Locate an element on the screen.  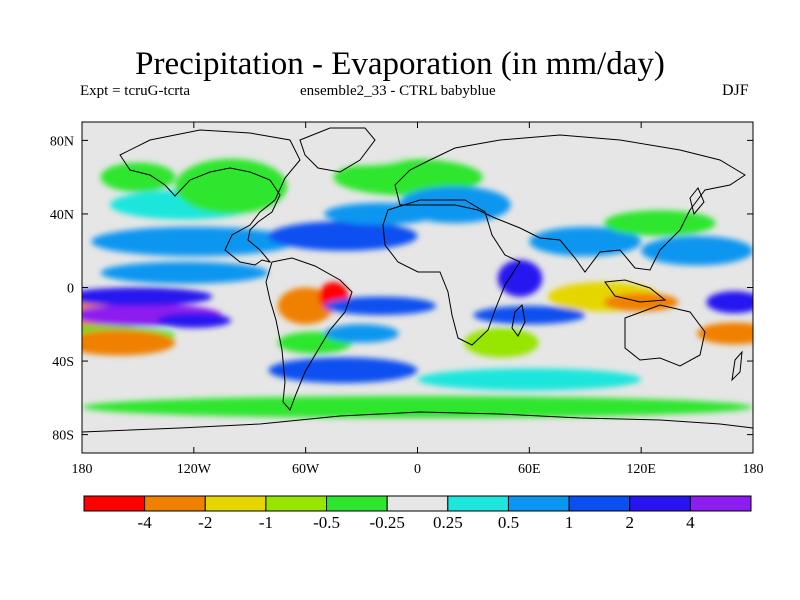
colorbar-label: -0.5 is located at coordinates (326, 522).